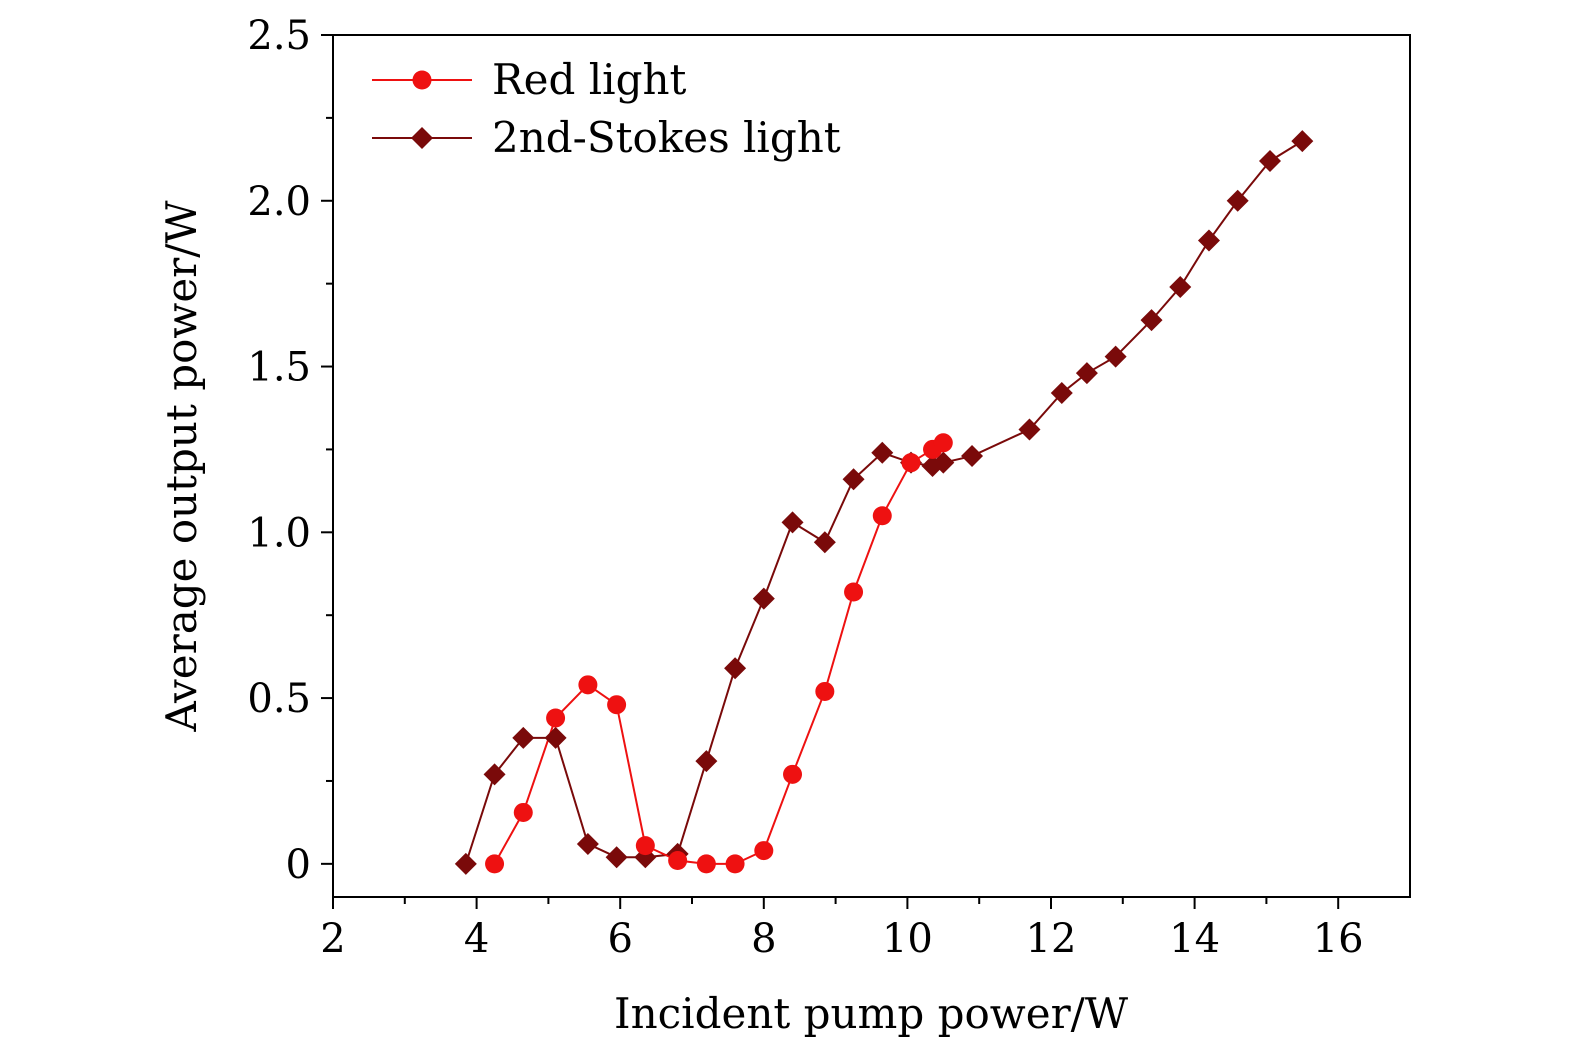 Image resolution: width=1575 pixels, height=1053 pixels. I want to click on y-tick-label: 1.0, so click(279, 533).